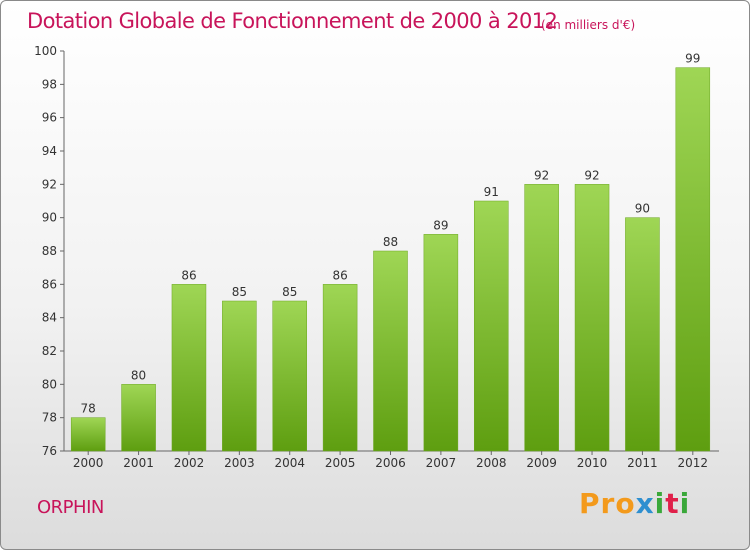  What do you see at coordinates (642, 463) in the screenshot?
I see `x-tick-label-2011: 2011` at bounding box center [642, 463].